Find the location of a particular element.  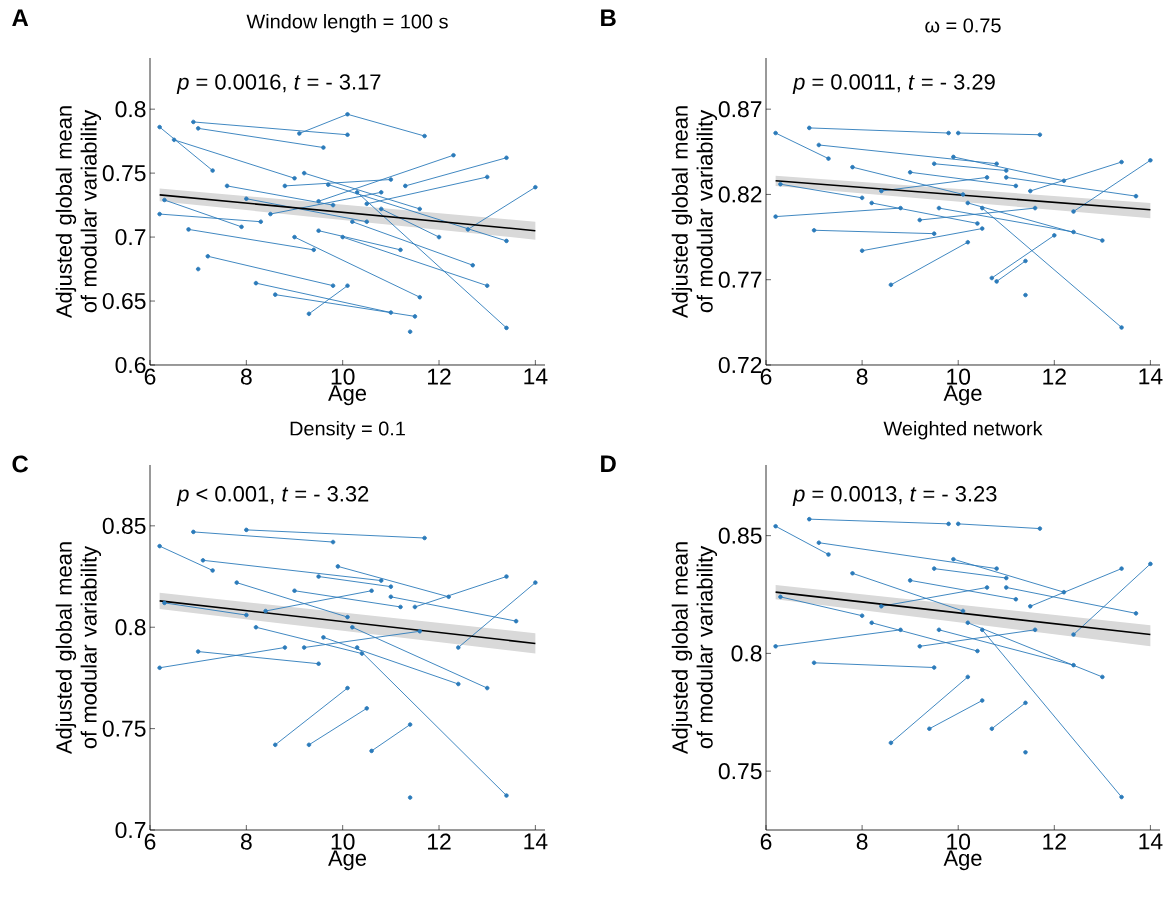

y-tick-label: 0.65 is located at coordinates (124, 301).